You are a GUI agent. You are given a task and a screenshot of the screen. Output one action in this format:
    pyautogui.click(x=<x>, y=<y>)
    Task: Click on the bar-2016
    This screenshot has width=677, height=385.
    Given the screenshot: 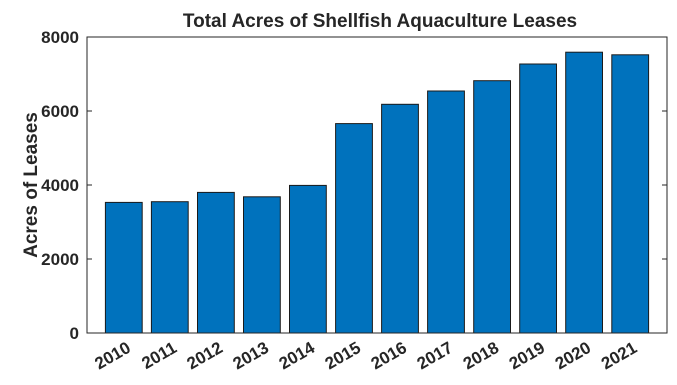 What is the action you would take?
    pyautogui.click(x=400, y=218)
    